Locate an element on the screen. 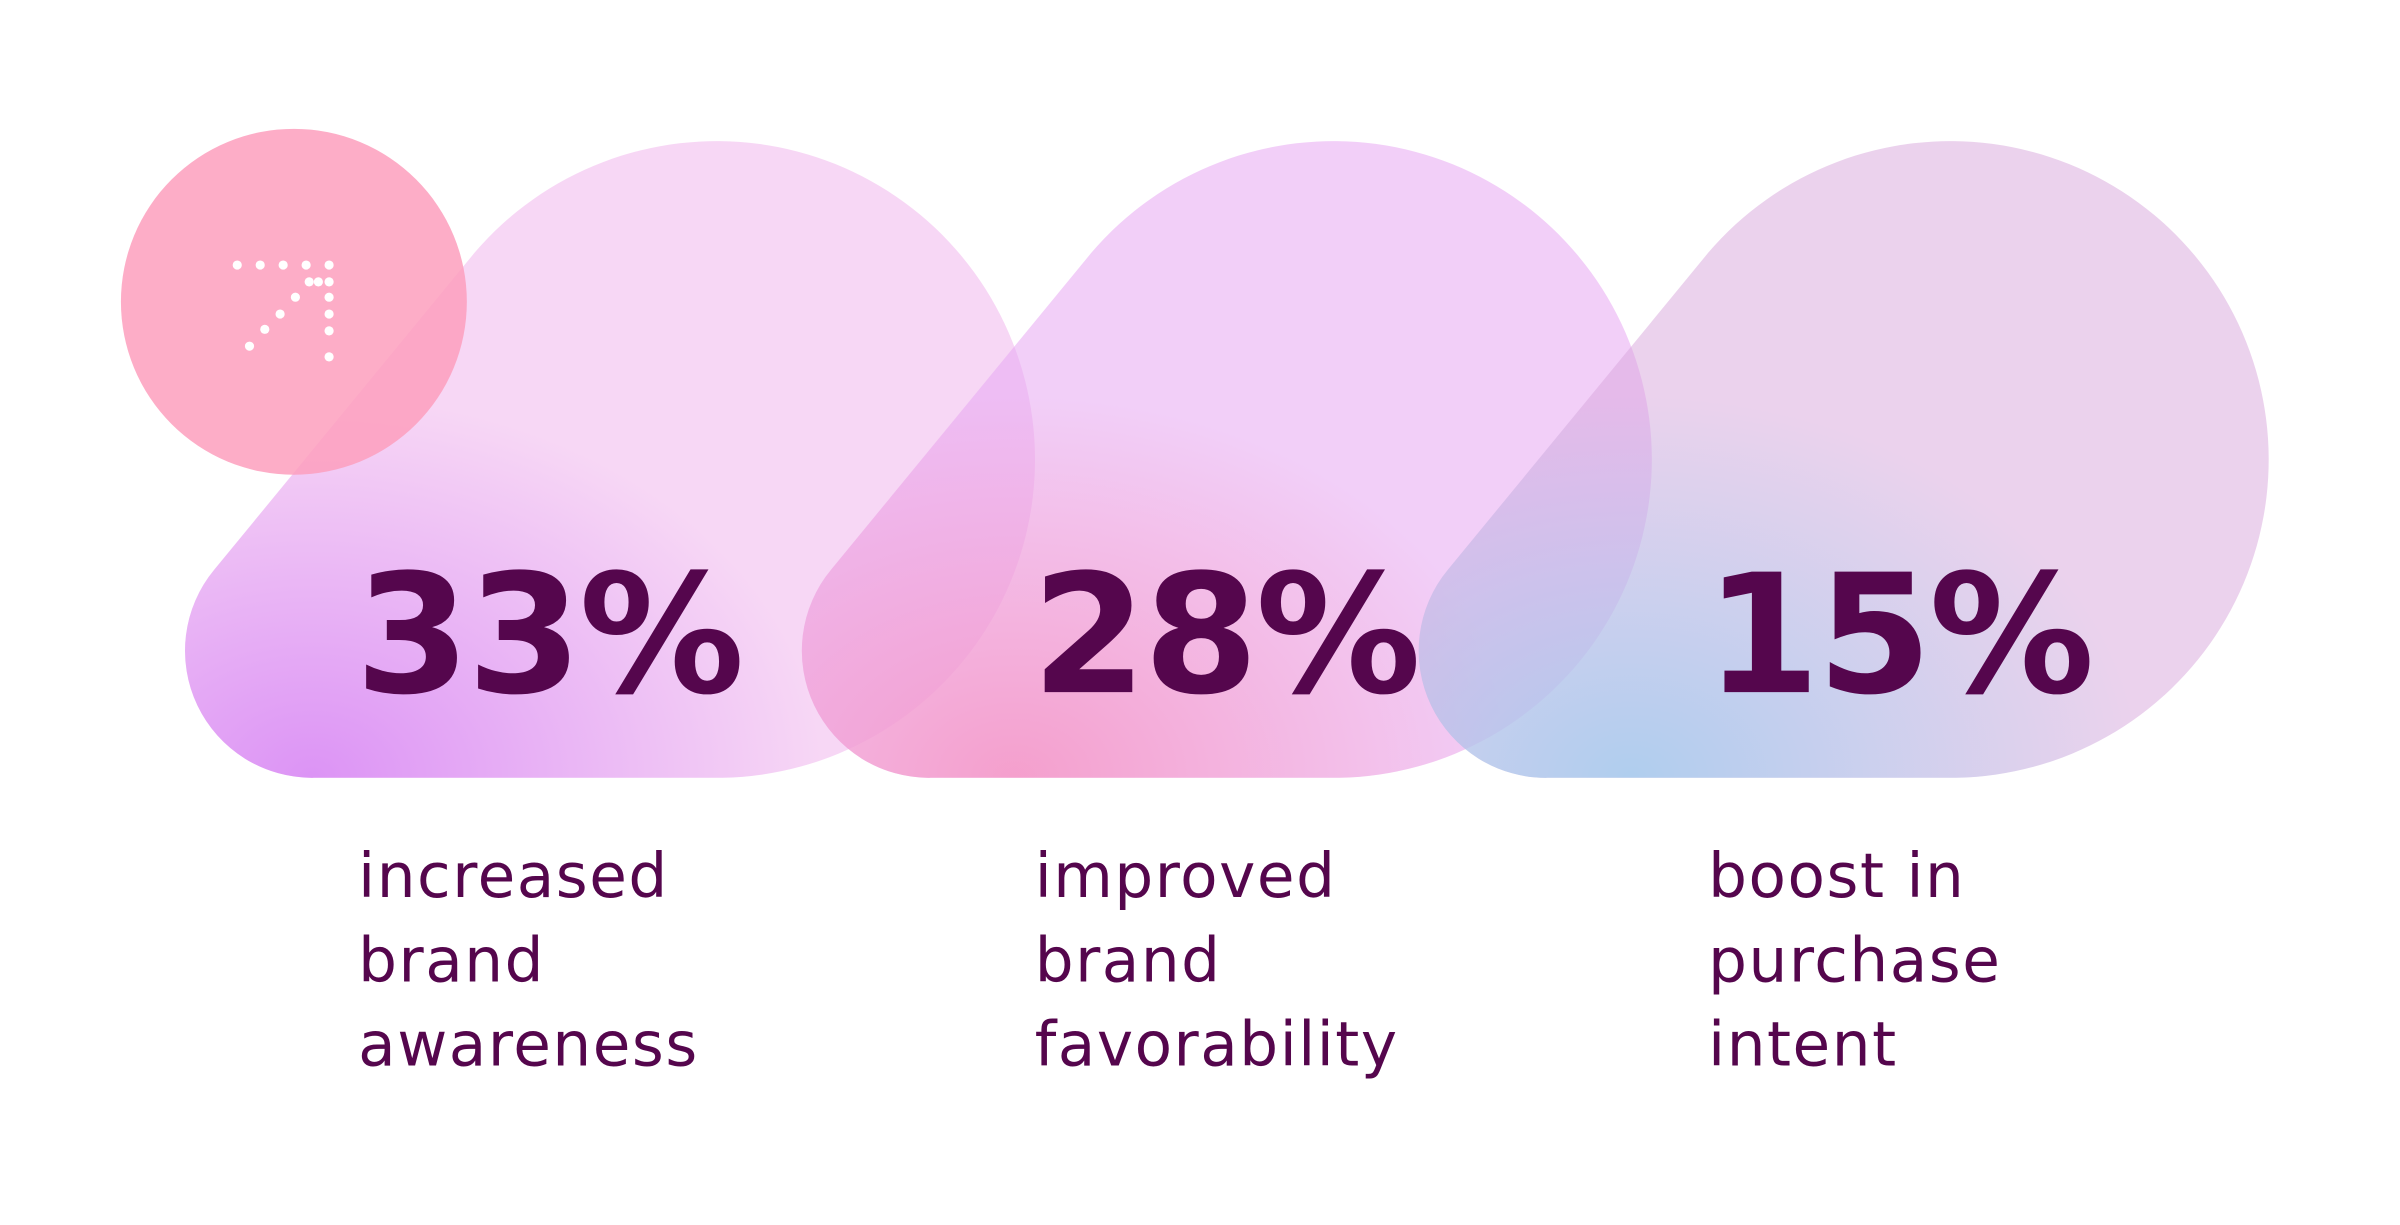 The width and height of the screenshot is (2400, 1225). stat-value: 15% is located at coordinates (1898, 635).